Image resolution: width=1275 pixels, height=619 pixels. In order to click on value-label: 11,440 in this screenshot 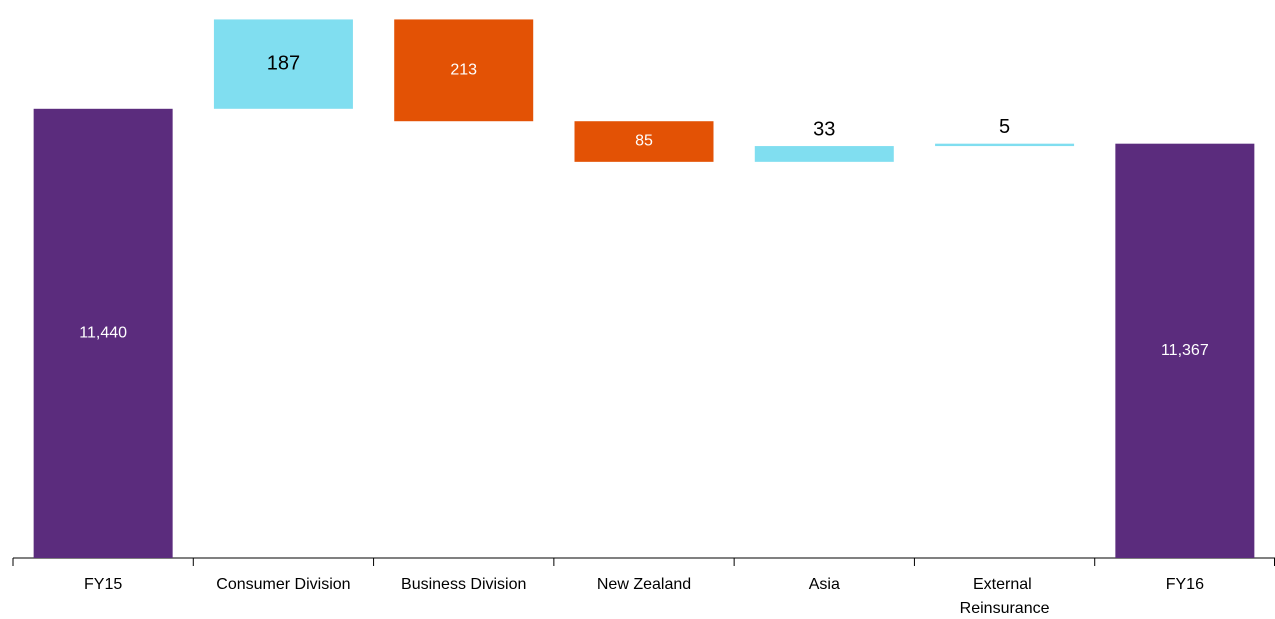, I will do `click(103, 333)`.